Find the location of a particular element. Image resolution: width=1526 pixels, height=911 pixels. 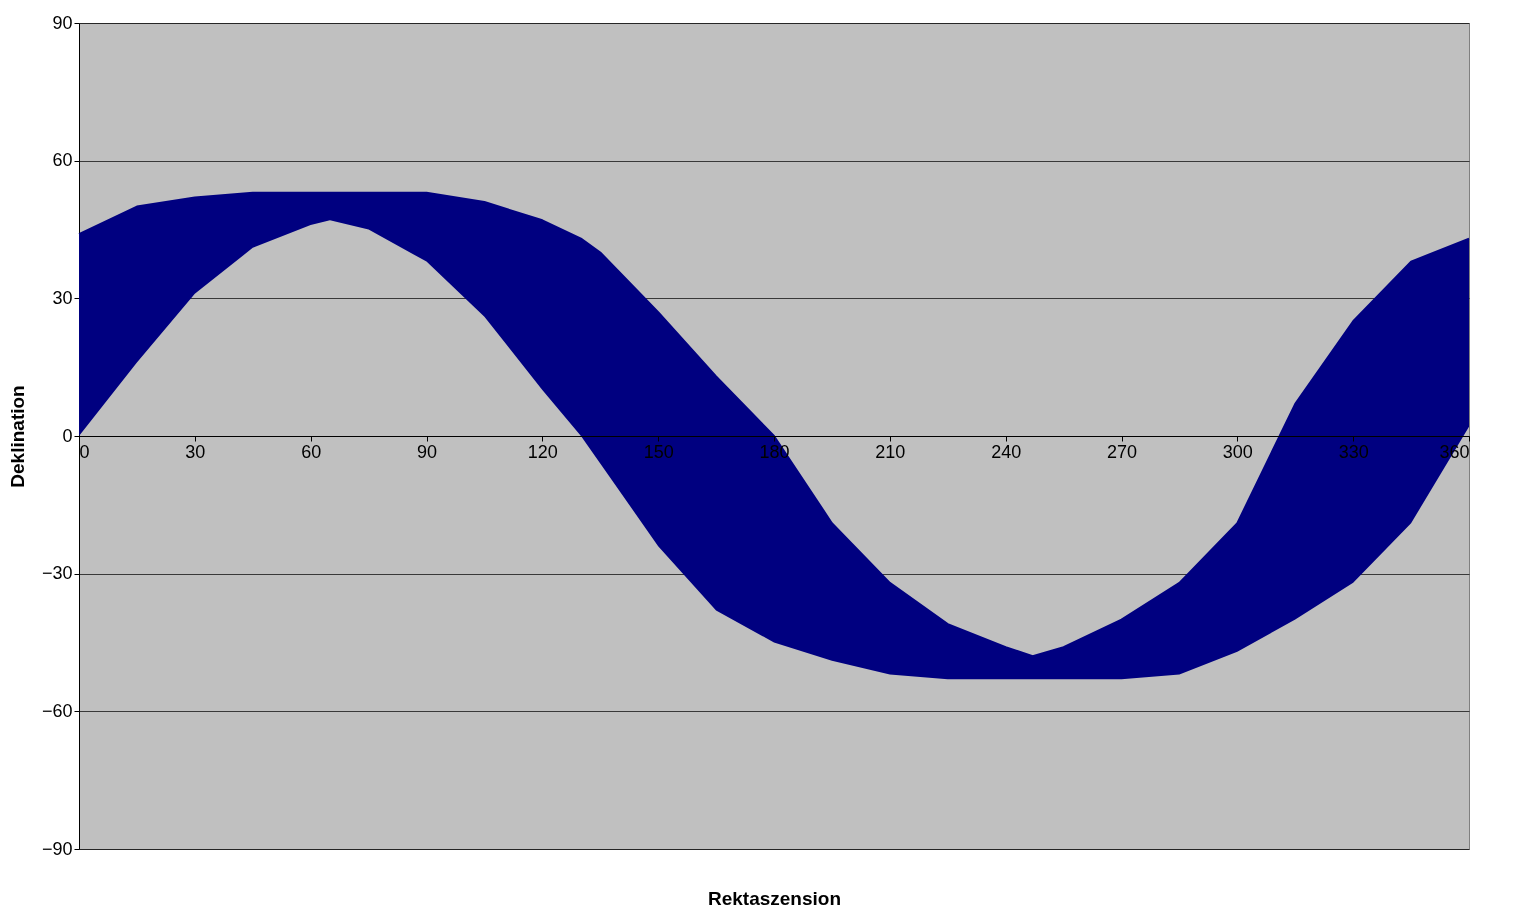

y-tick-label: 0 is located at coordinates (67, 435).